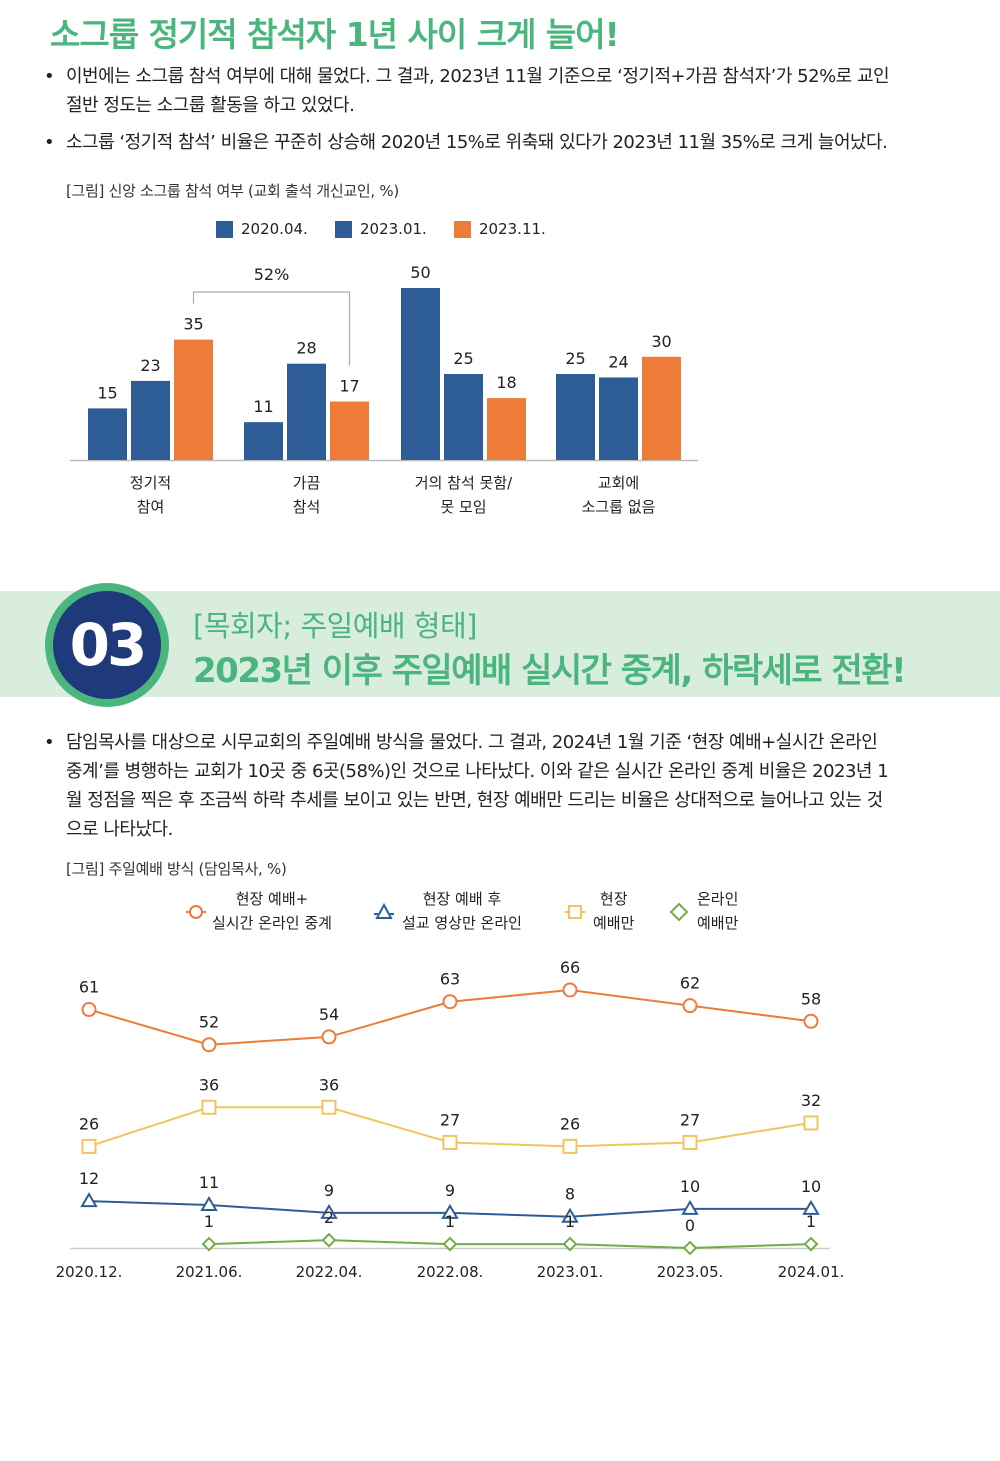 This screenshot has width=1000, height=1461. What do you see at coordinates (690, 983) in the screenshot?
I see `data-label: 62` at bounding box center [690, 983].